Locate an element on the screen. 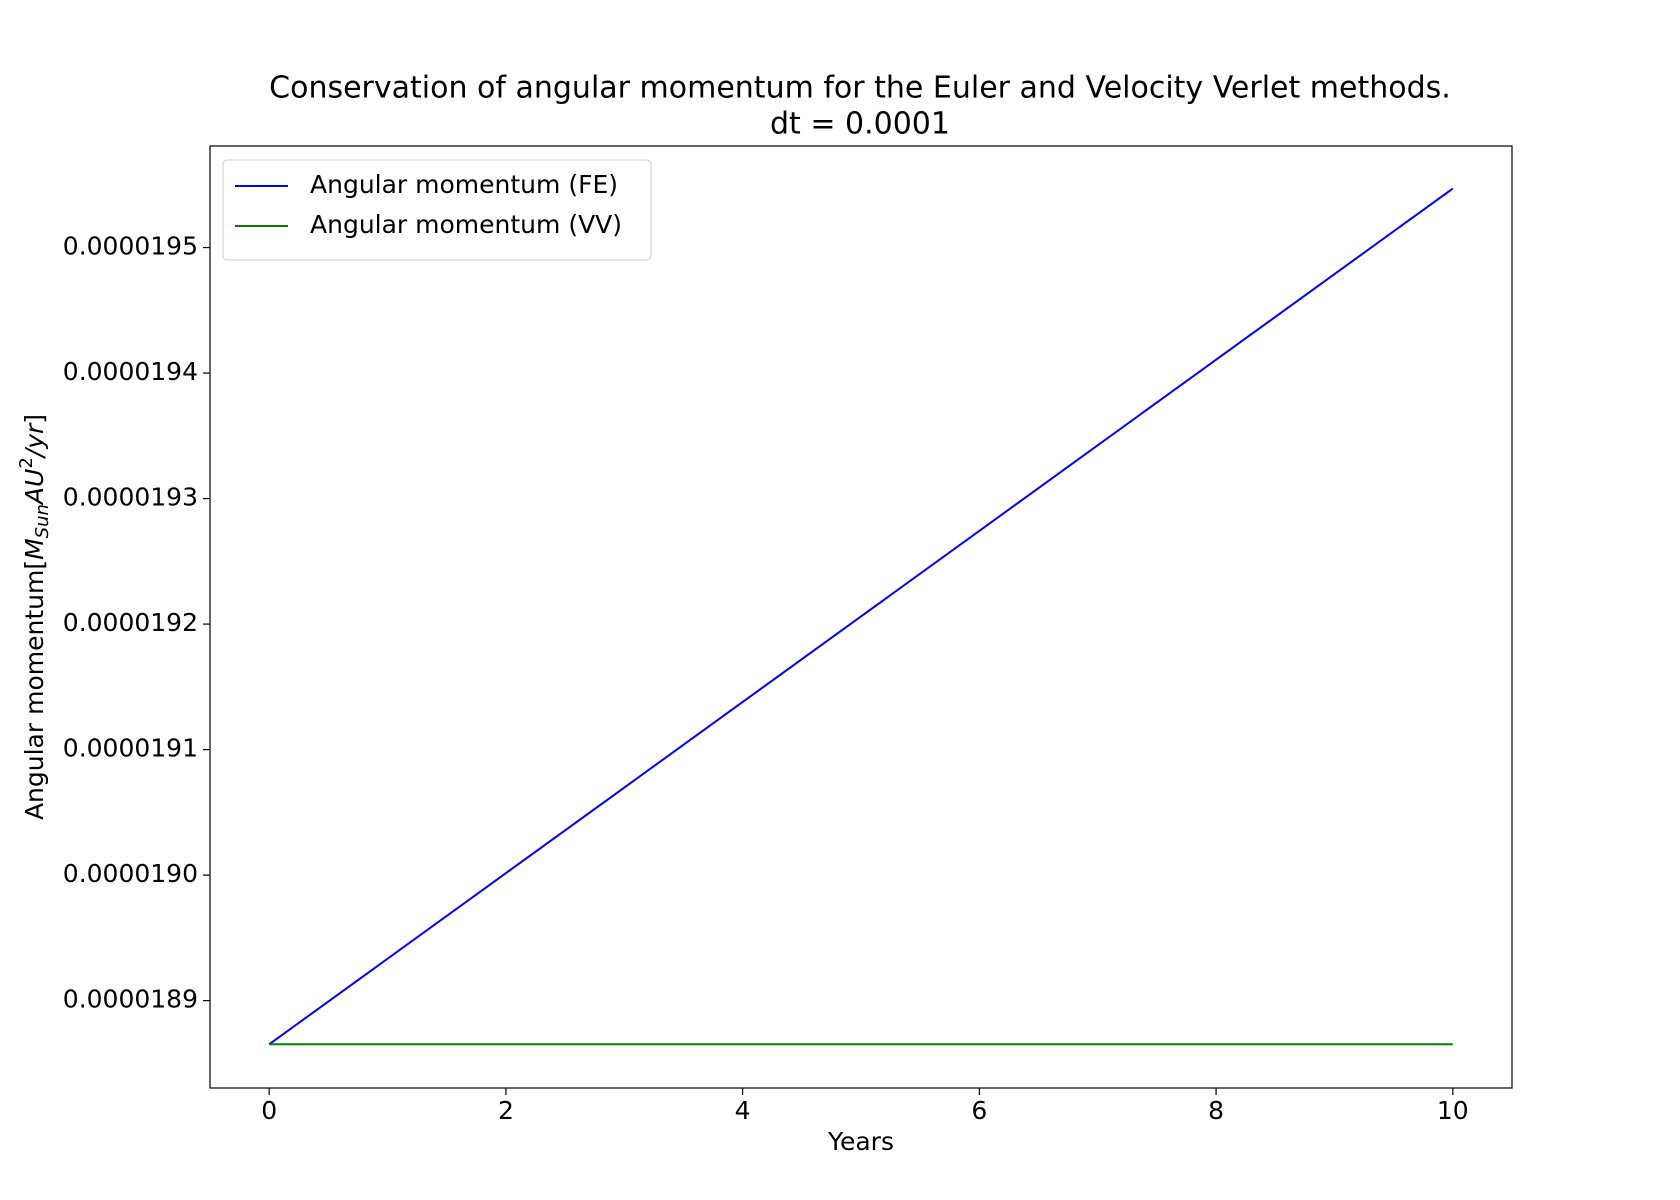 This screenshot has height=1200, width=1680. chart-subtitle: dt = 0.0001 is located at coordinates (860, 124).